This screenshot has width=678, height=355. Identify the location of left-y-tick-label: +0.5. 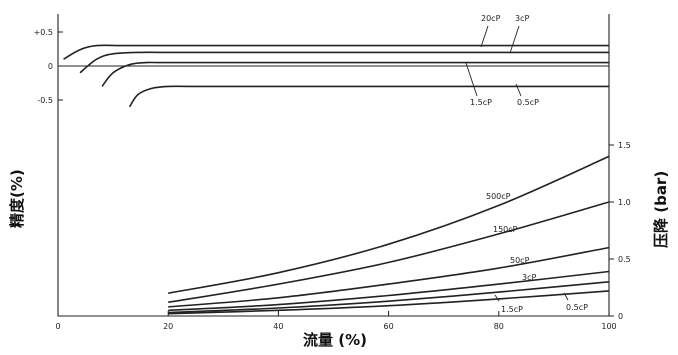
(43, 32).